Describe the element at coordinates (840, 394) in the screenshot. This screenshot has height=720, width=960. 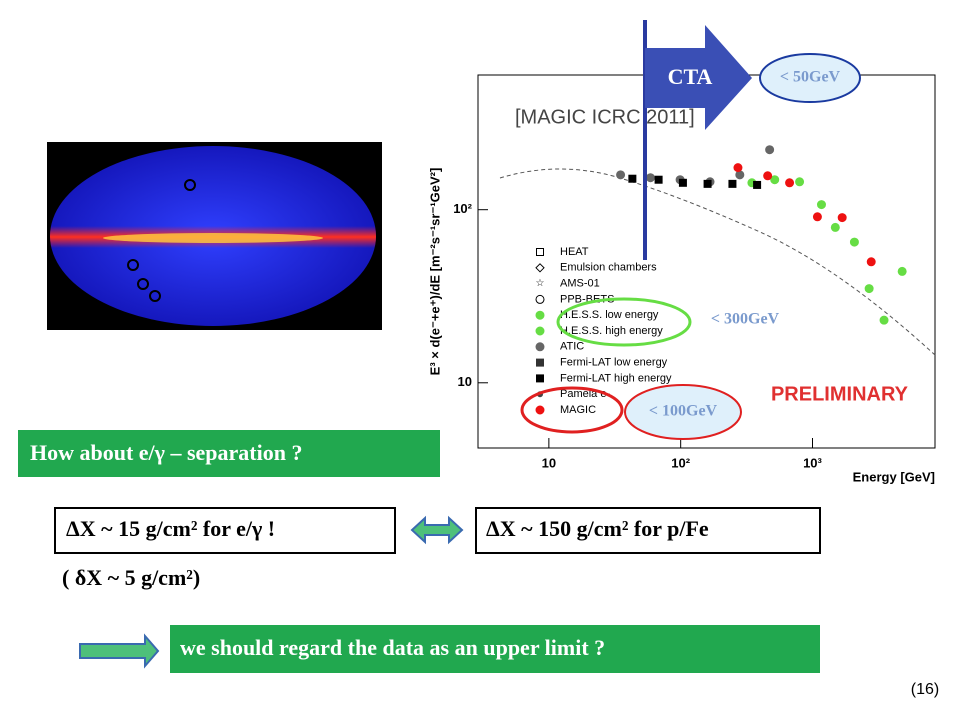
I see `annotation: PRELIMINARY` at that location.